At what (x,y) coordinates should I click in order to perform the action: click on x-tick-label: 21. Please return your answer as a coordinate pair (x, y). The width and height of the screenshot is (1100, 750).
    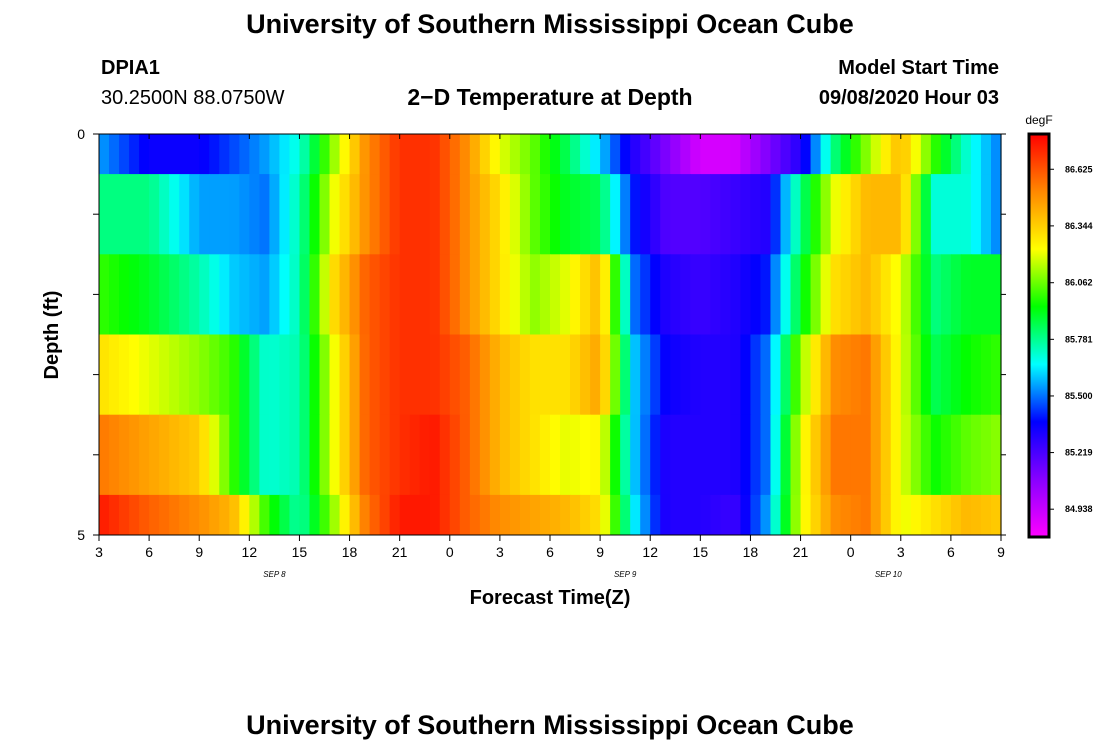
    Looking at the image, I should click on (400, 552).